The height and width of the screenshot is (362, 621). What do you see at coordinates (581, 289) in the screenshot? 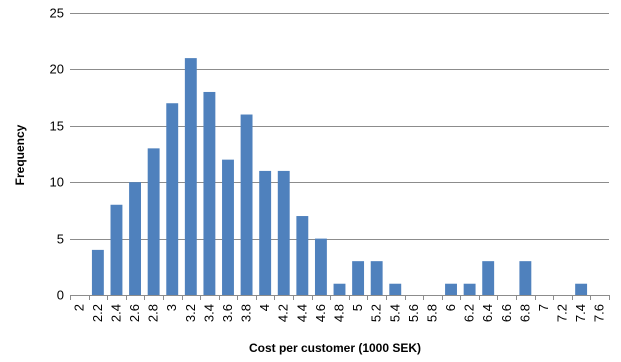
I see `bar-7.4` at bounding box center [581, 289].